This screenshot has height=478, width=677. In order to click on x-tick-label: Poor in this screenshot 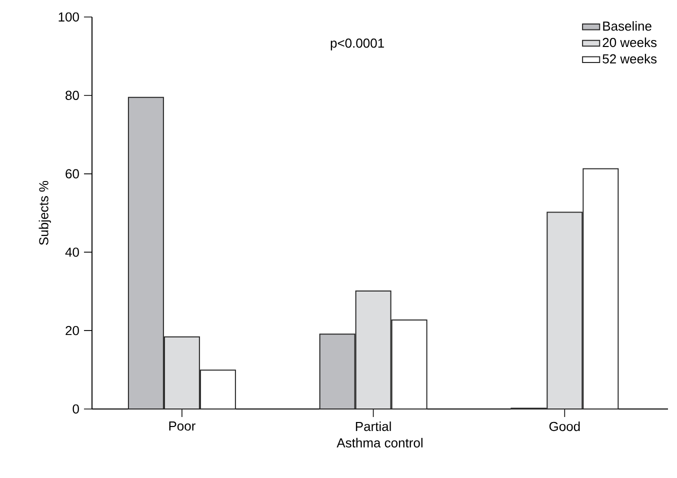, I will do `click(182, 426)`.